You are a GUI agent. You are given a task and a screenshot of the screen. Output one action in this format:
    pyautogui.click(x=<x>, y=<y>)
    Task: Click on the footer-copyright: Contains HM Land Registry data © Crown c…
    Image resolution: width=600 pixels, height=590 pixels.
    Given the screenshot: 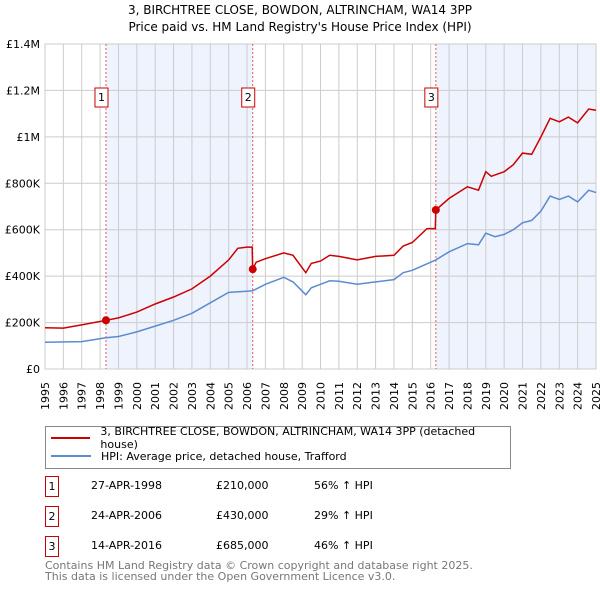 What is the action you would take?
    pyautogui.click(x=259, y=565)
    